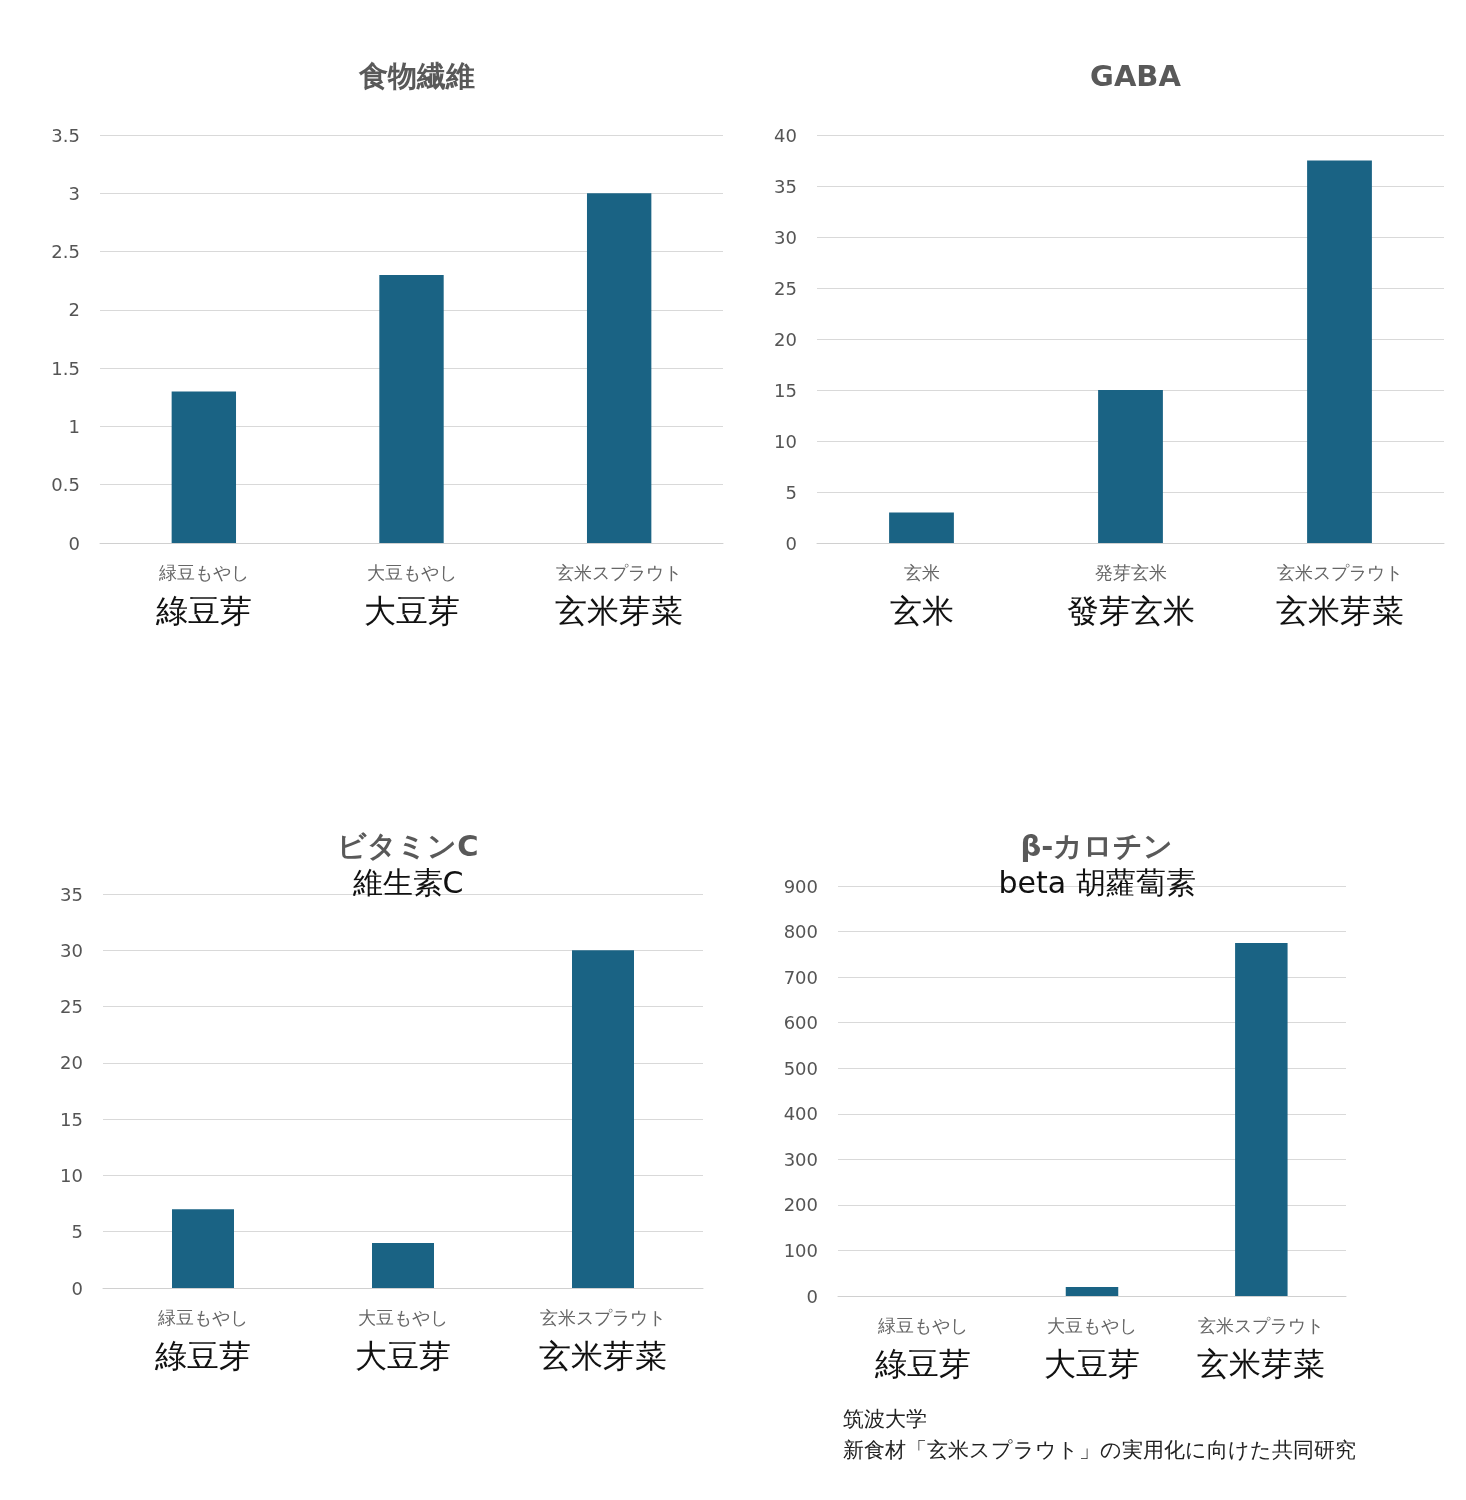 Image resolution: width=1466 pixels, height=1500 pixels. Describe the element at coordinates (65, 252) in the screenshot. I see `y-tick-label: 2.5` at that location.